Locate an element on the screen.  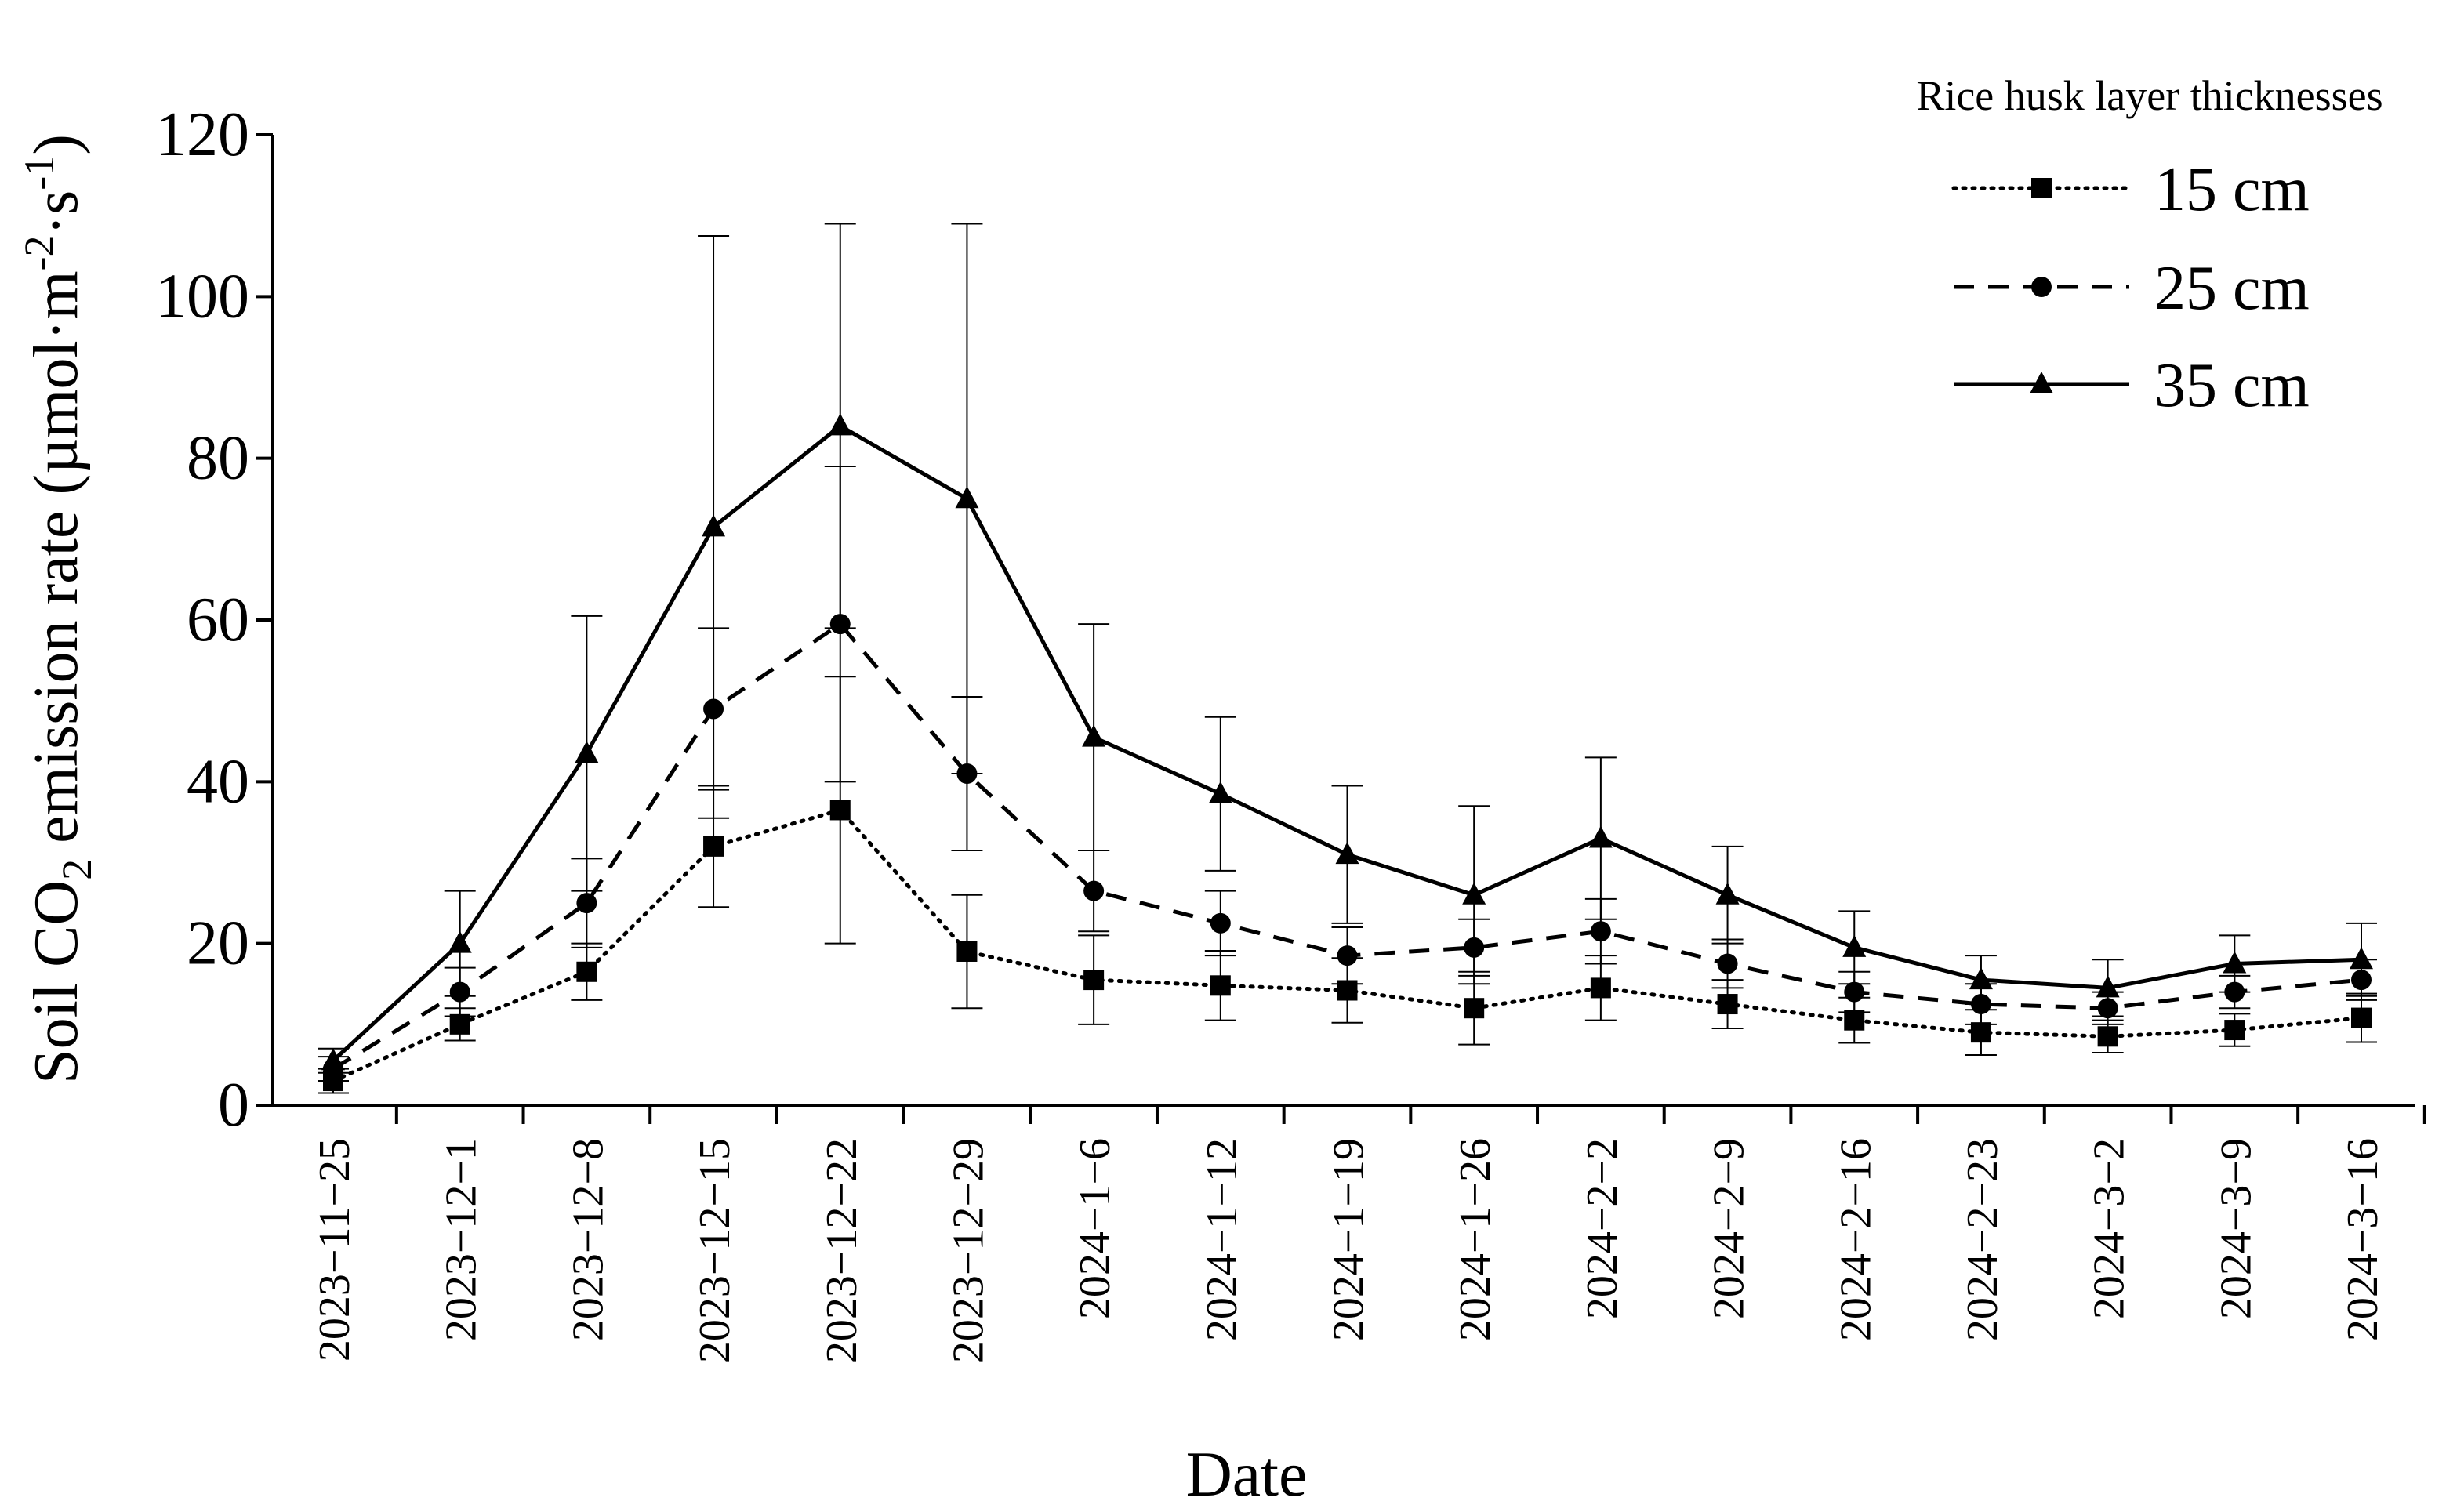
y-axis-title-middle: emission rate (µmol·m is located at coordinates (56, 564).